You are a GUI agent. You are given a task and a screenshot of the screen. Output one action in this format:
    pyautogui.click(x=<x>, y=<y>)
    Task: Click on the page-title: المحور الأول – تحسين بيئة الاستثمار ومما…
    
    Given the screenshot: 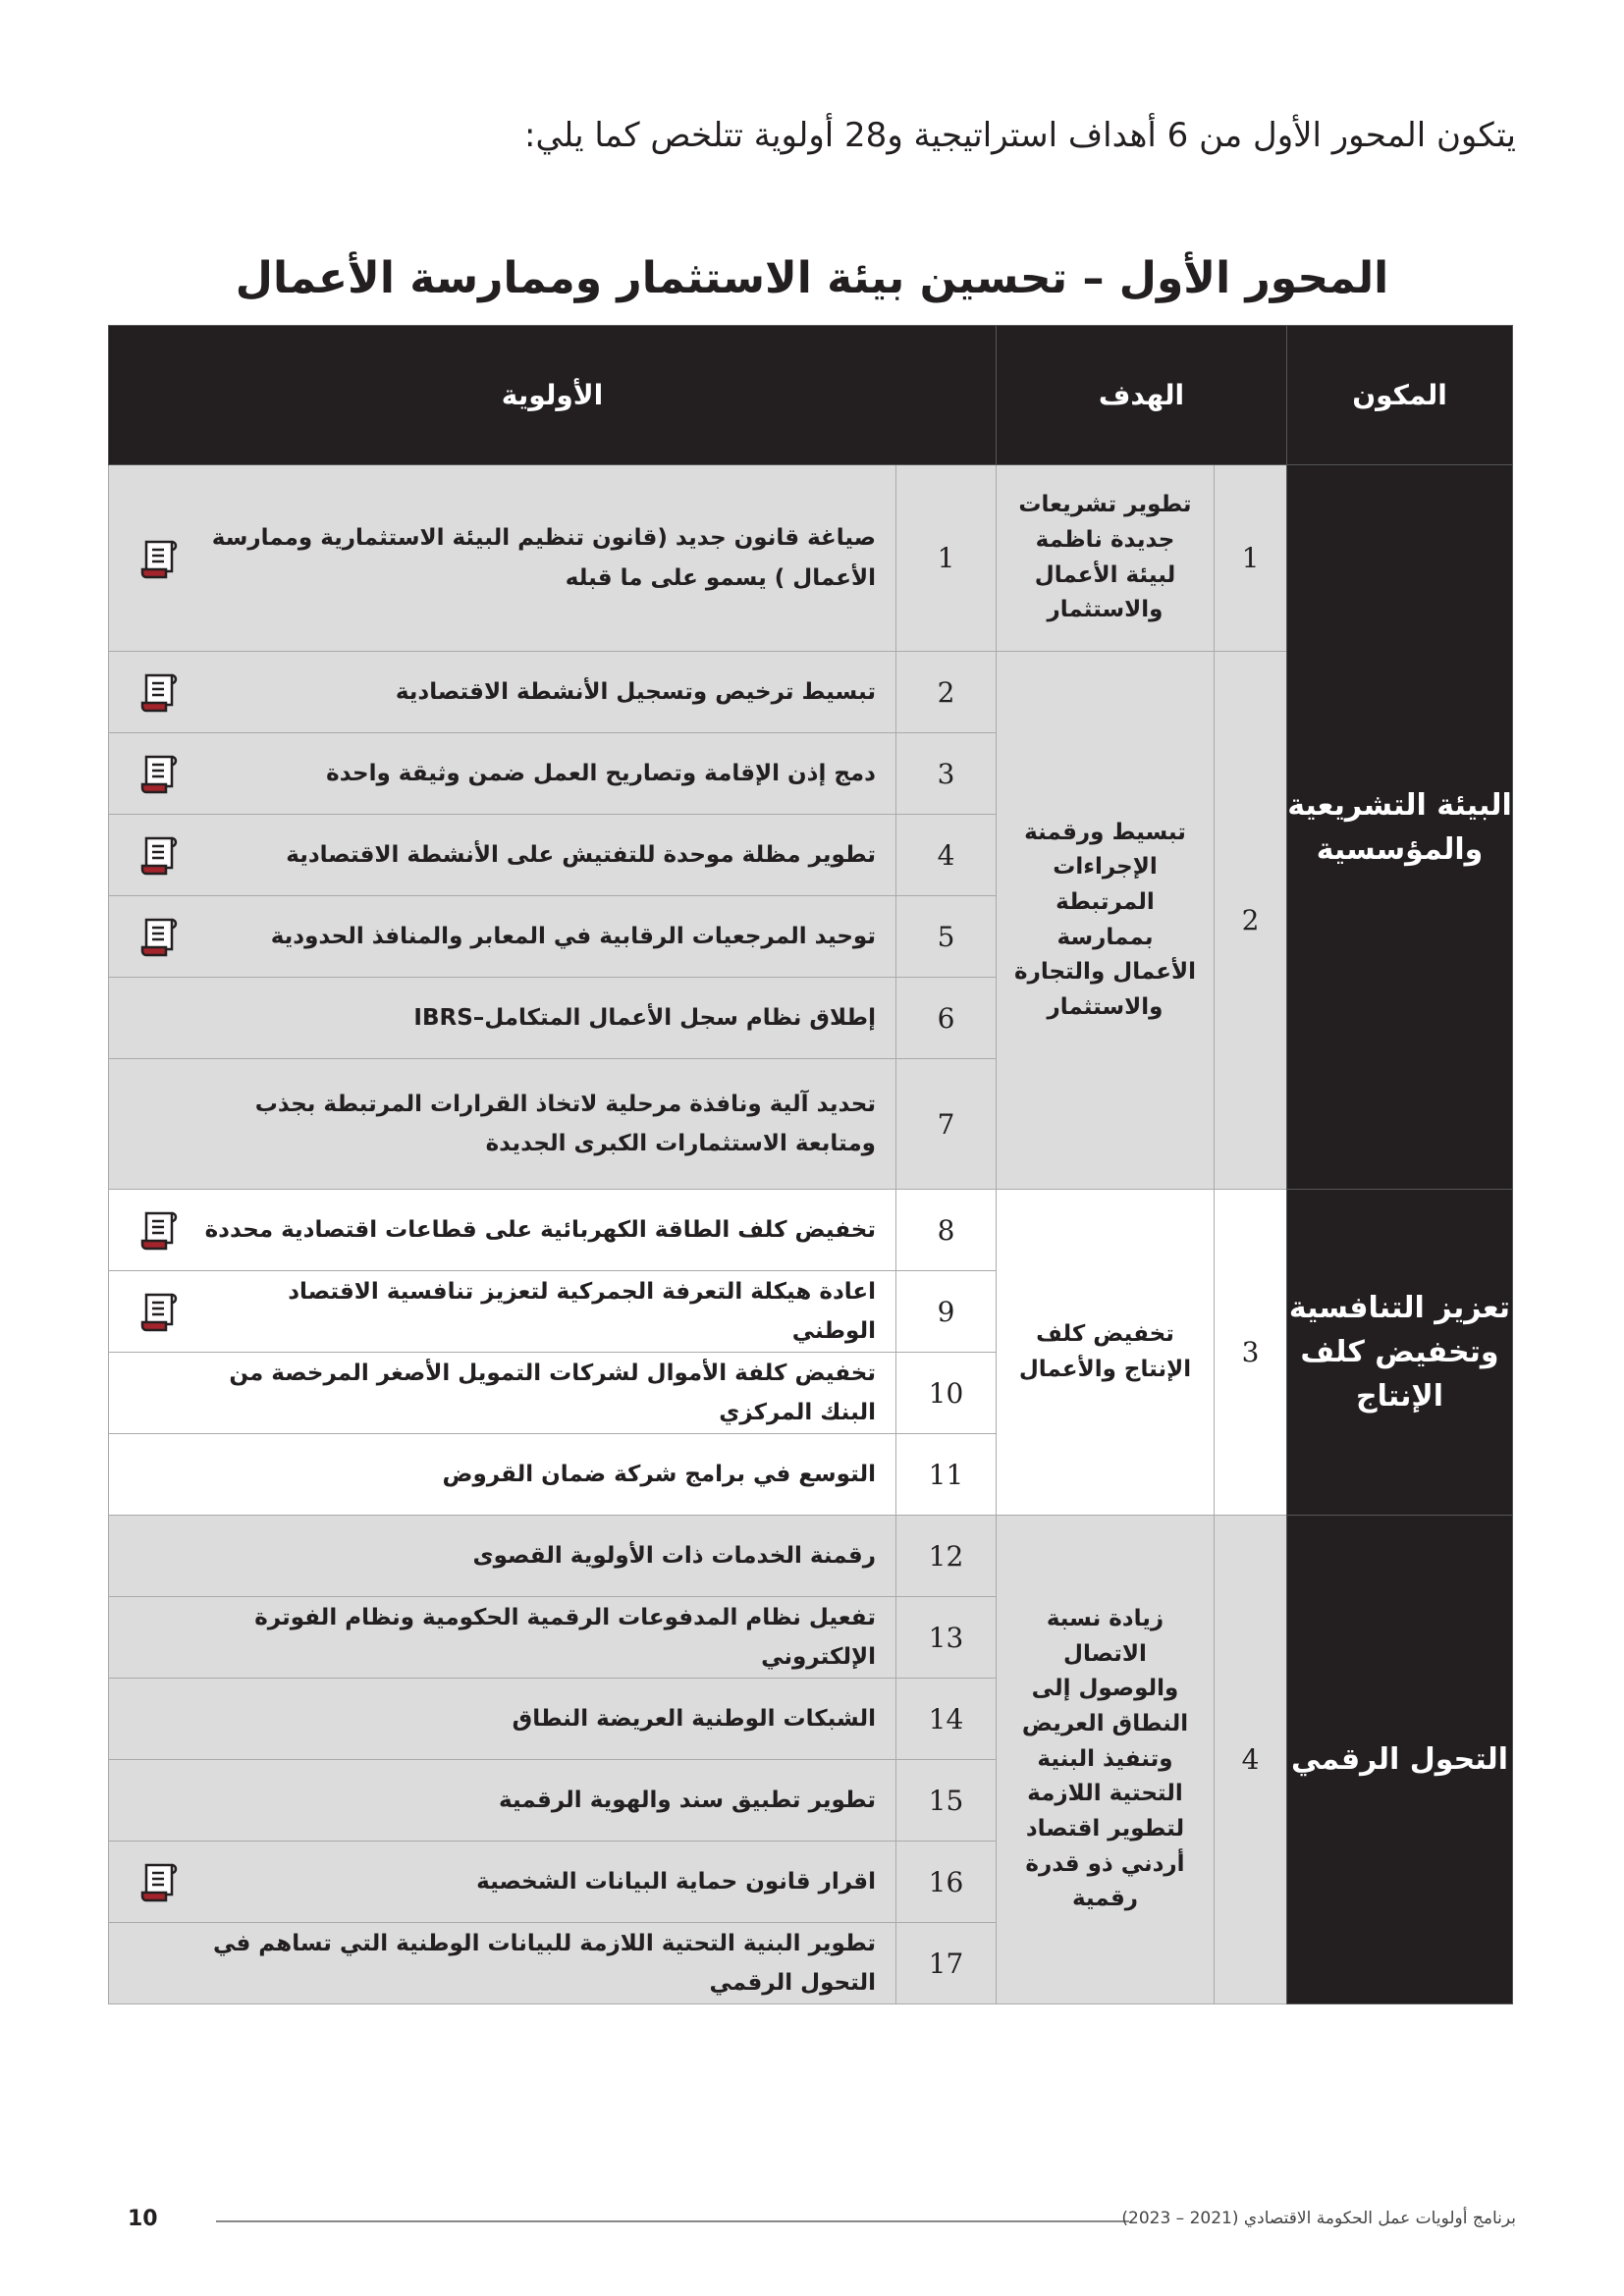 What is the action you would take?
    pyautogui.click(x=812, y=278)
    